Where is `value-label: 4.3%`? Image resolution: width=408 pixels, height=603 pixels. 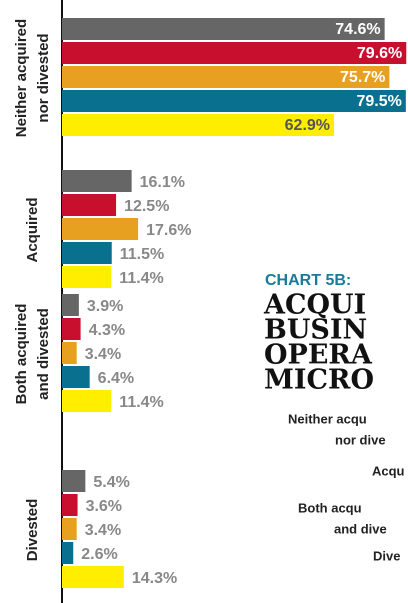 value-label: 4.3% is located at coordinates (107, 330).